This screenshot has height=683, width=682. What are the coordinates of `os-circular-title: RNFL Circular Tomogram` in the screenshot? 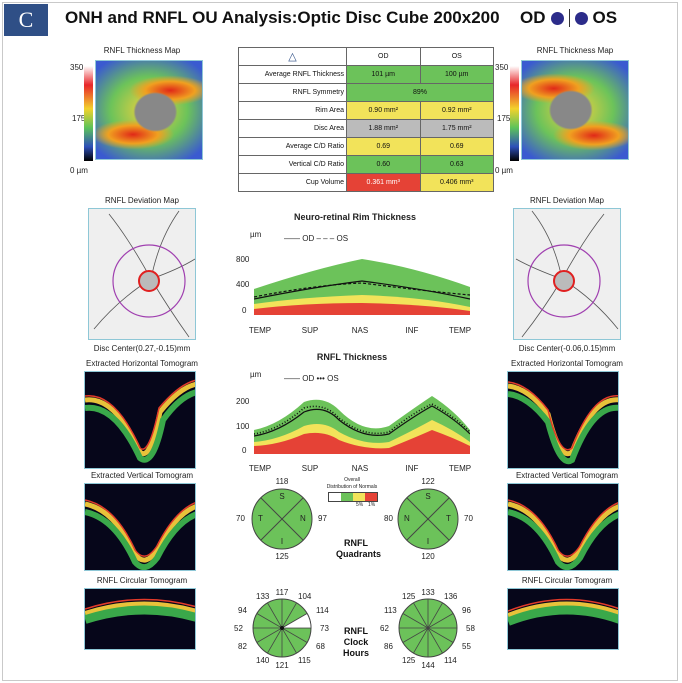 It's located at (567, 580).